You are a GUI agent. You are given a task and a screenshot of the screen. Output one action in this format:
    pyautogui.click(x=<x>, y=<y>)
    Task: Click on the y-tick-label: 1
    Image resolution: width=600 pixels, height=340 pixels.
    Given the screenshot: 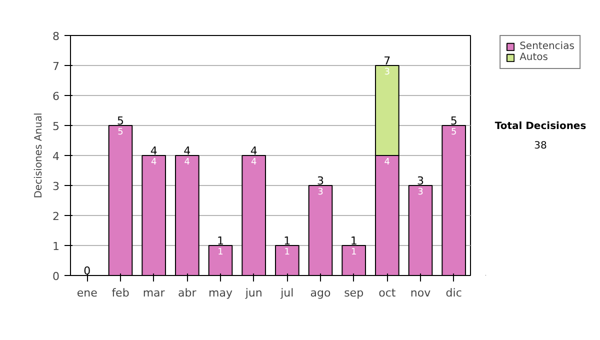 What is the action you would take?
    pyautogui.click(x=56, y=246)
    